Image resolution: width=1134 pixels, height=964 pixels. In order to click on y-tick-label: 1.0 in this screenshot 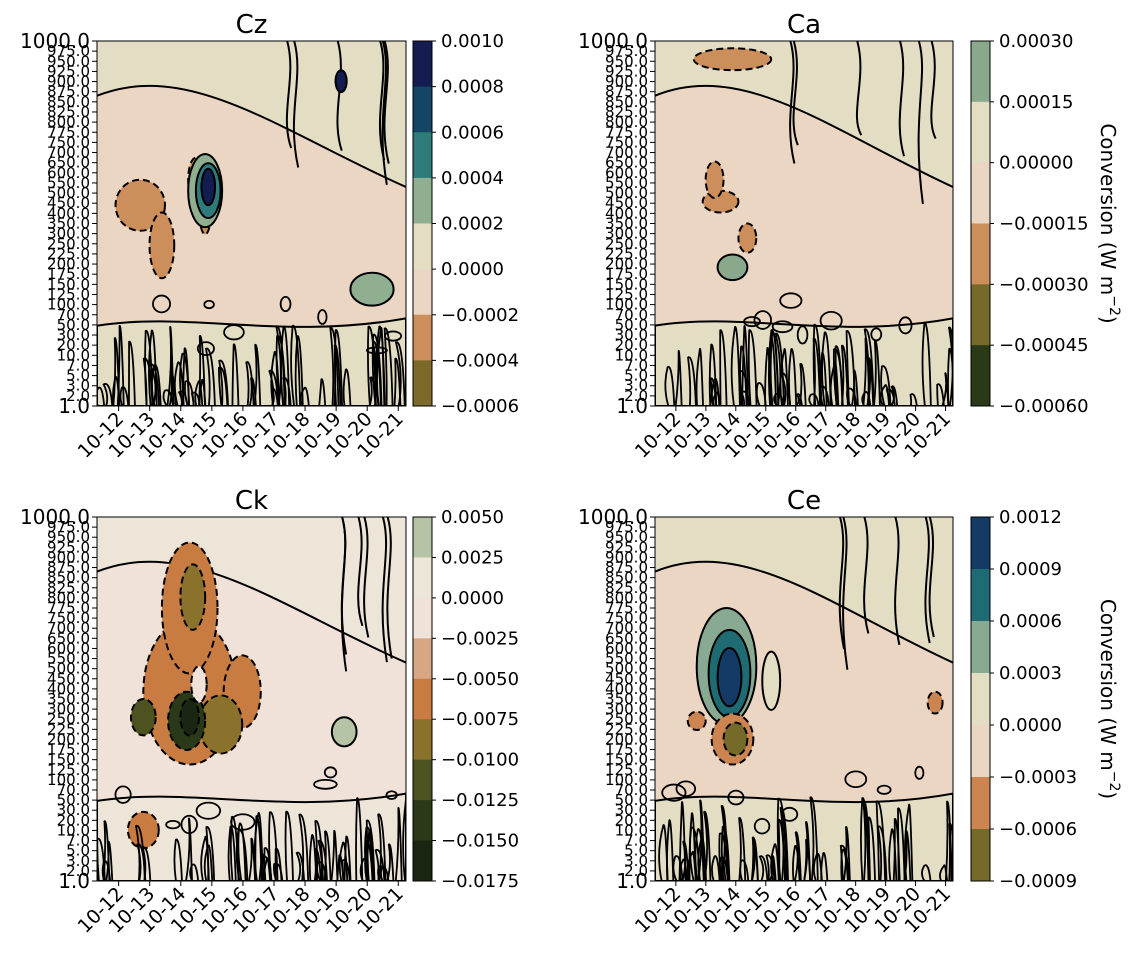, I will do `click(632, 881)`.